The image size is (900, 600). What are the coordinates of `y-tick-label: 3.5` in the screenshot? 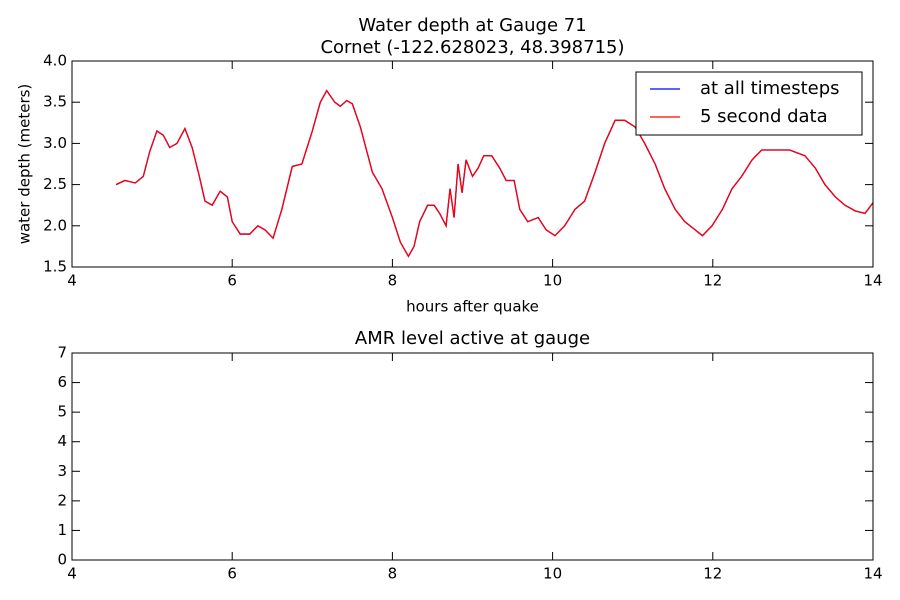 It's located at (55, 102).